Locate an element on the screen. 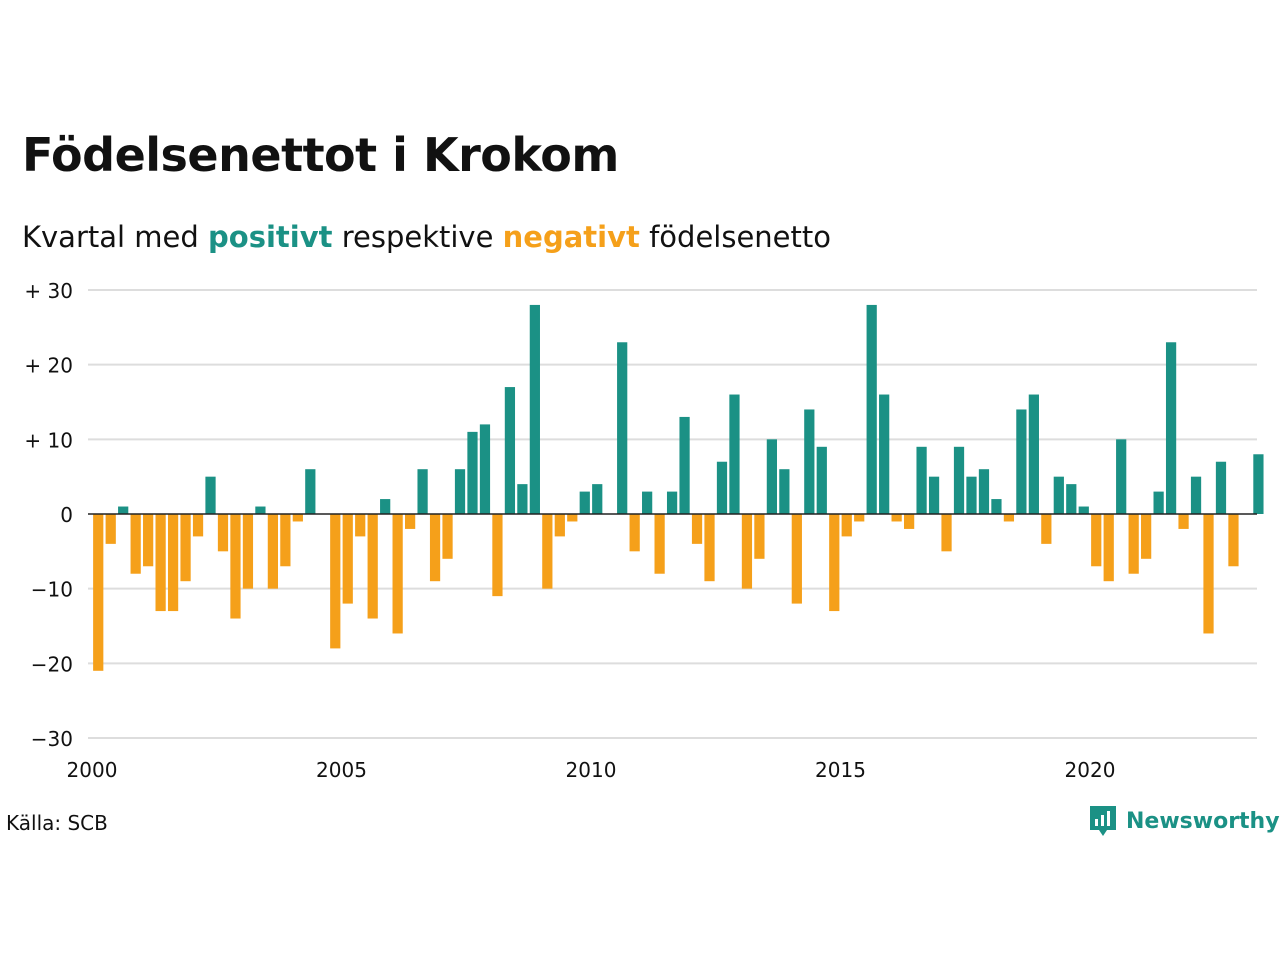  subtitle-positive-word: positivt is located at coordinates (270, 237).